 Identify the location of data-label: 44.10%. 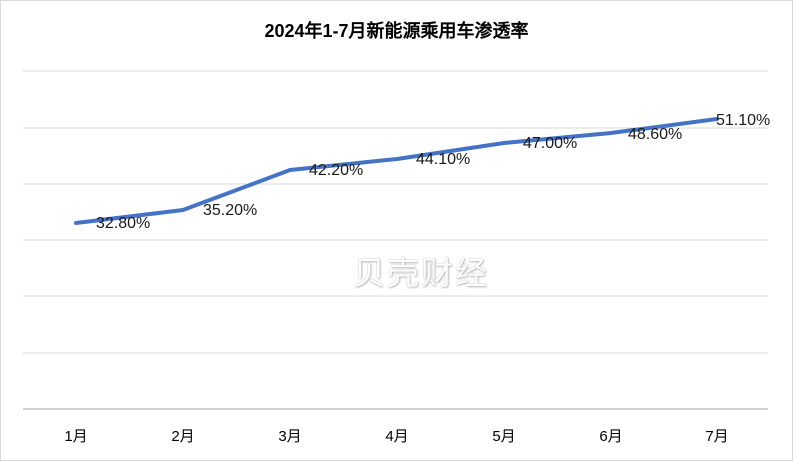
(443, 159).